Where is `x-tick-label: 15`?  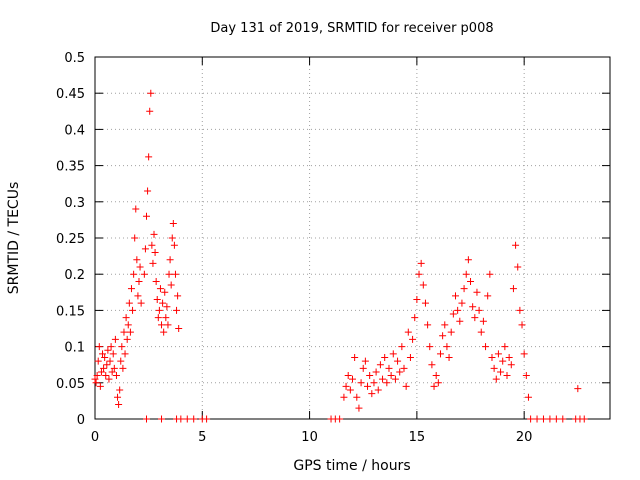 x-tick-label: 15 is located at coordinates (417, 437).